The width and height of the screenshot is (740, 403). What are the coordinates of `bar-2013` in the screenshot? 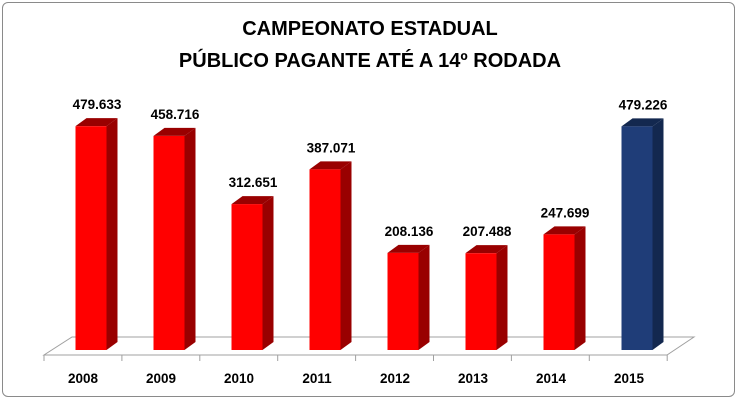 It's located at (486, 297).